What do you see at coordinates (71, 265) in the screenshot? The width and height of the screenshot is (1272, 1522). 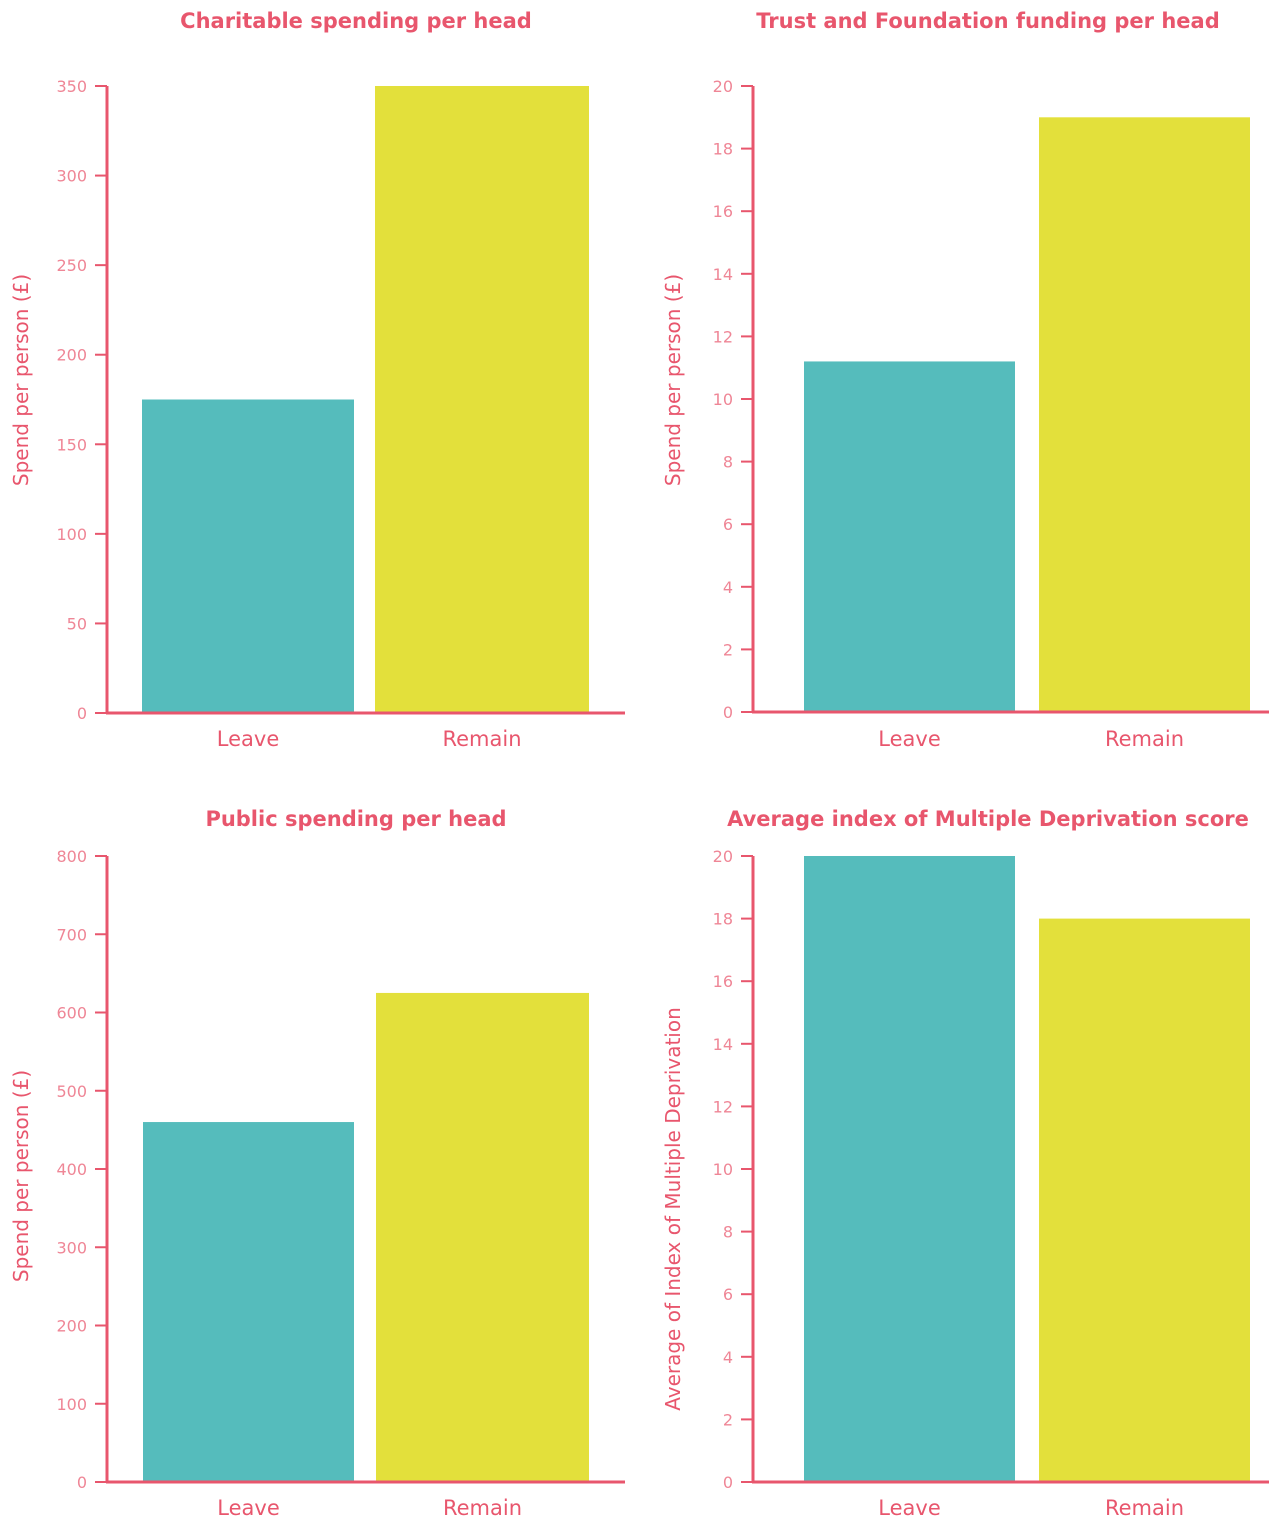 I see `y-tick-label: 250` at bounding box center [71, 265].